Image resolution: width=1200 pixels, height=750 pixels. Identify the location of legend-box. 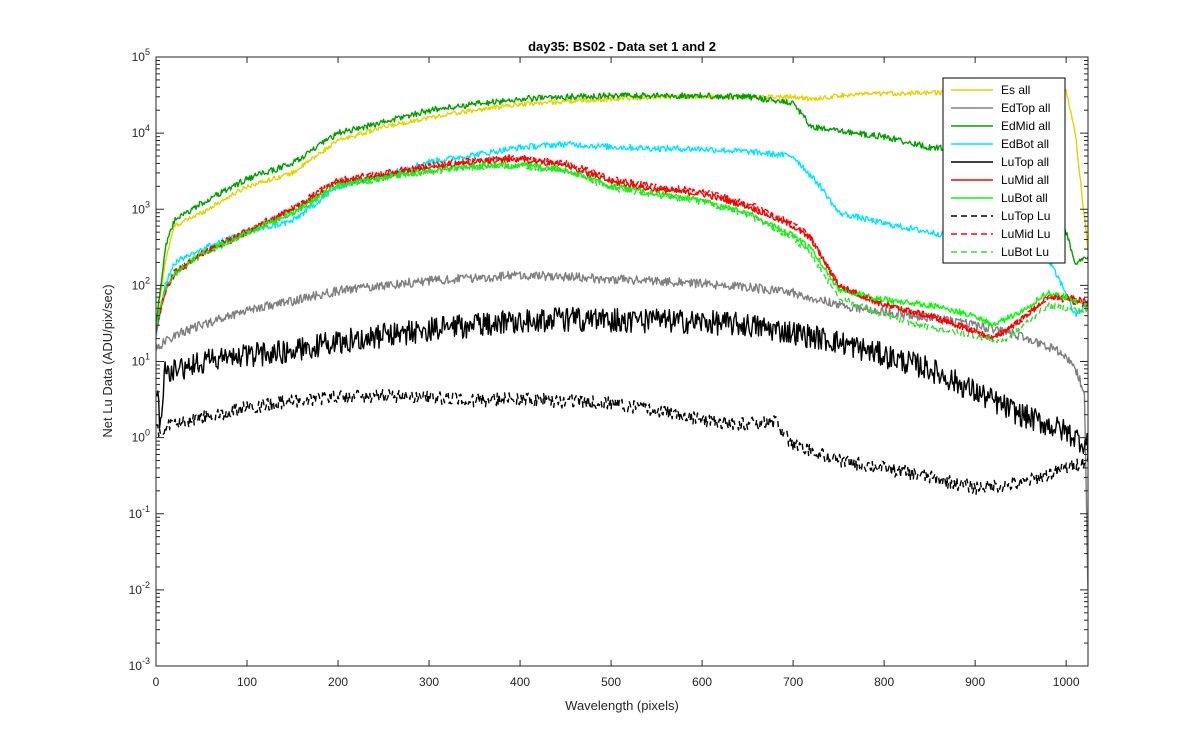
(1004, 170).